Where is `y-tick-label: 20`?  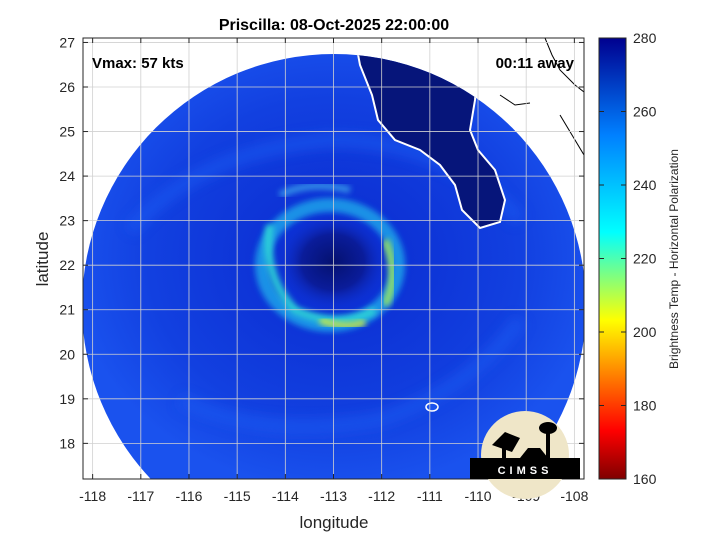
y-tick-label: 20 is located at coordinates (67, 354).